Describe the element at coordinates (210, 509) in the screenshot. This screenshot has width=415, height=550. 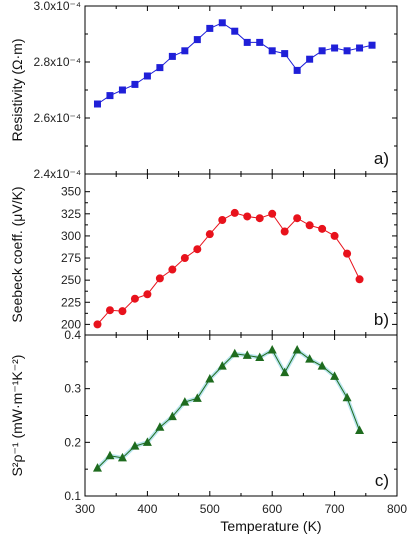
I see `x-tick-label: 500` at that location.